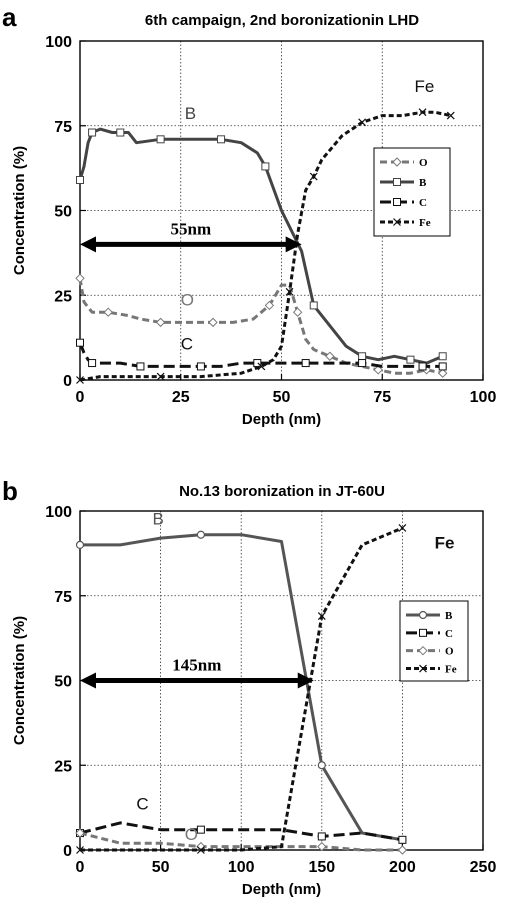  Describe the element at coordinates (397, 182) in the screenshot. I see `legend-marker-B` at that location.